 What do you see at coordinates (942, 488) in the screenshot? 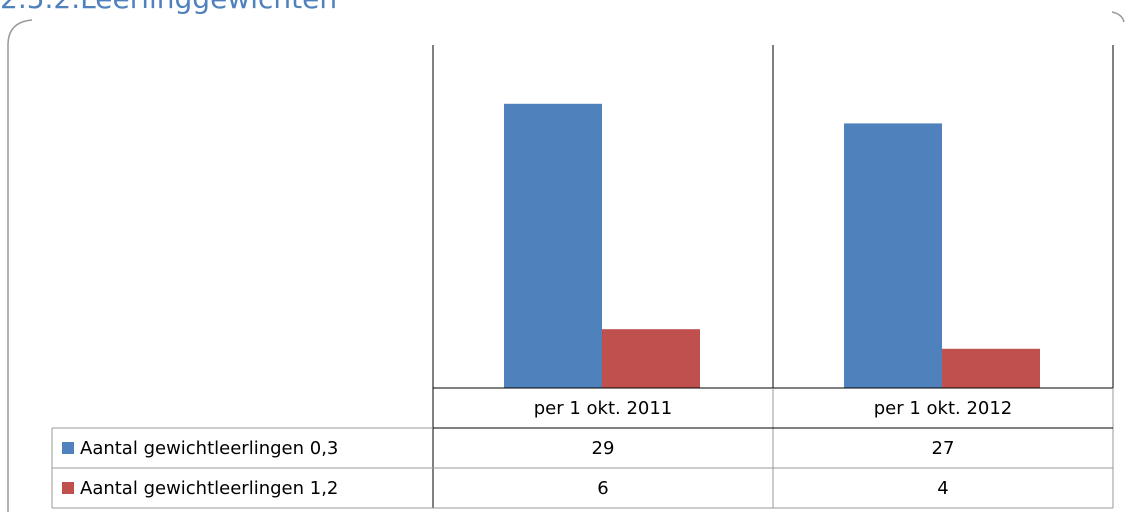
I see `table-value: 4` at bounding box center [942, 488].